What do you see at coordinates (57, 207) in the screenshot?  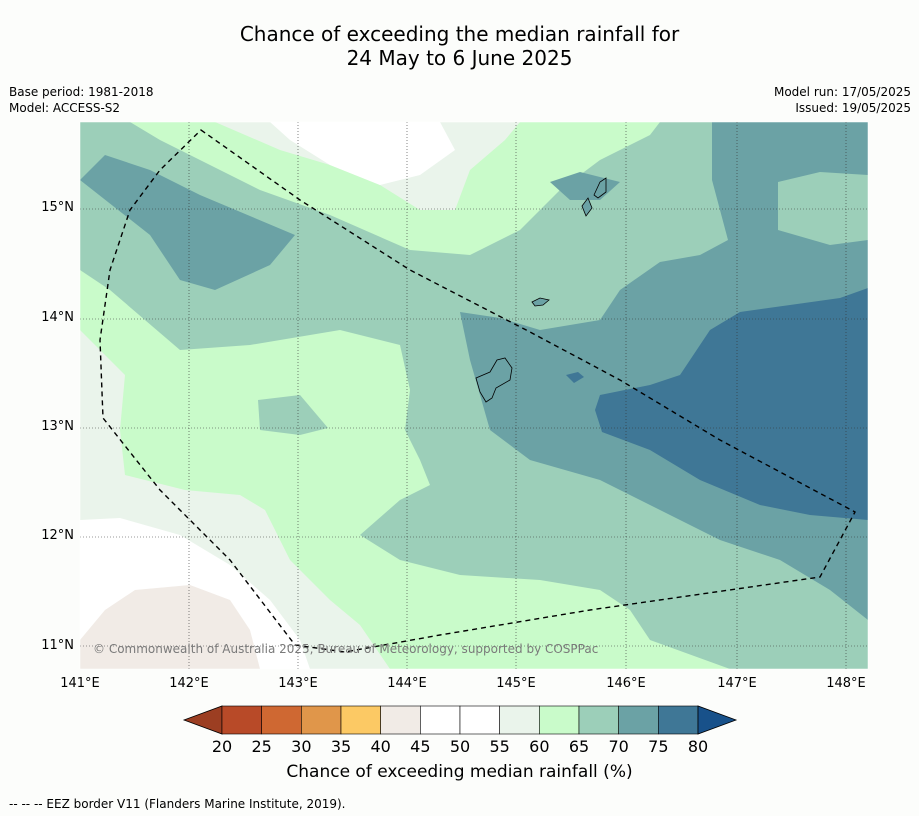 I see `y-tick-15n: 15°N` at bounding box center [57, 207].